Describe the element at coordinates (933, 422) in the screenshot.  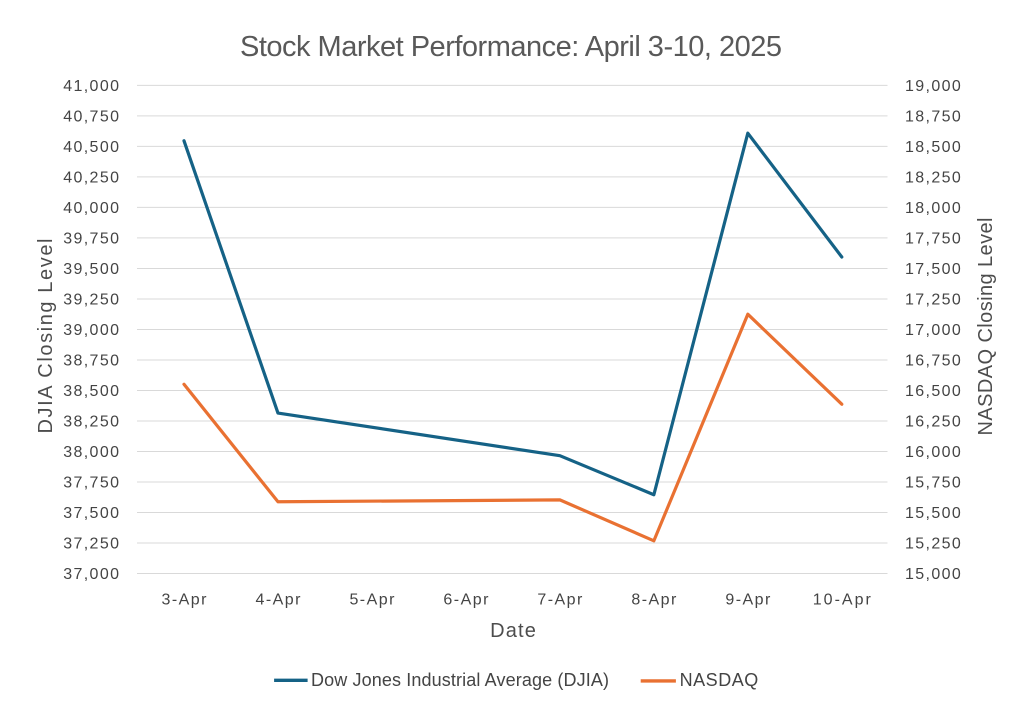
I see `svg-text: 16,250` at that location.